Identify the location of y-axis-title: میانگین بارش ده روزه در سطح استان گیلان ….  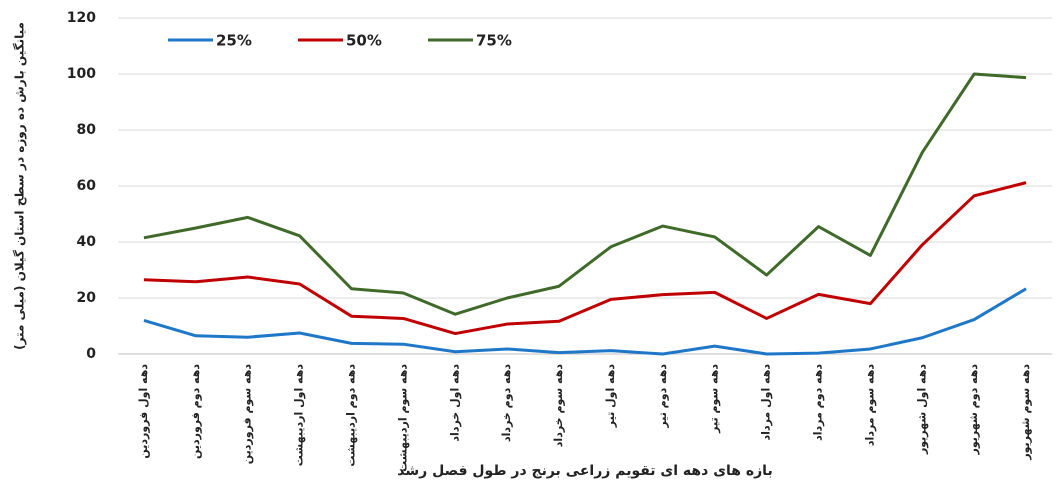
(20, 186).